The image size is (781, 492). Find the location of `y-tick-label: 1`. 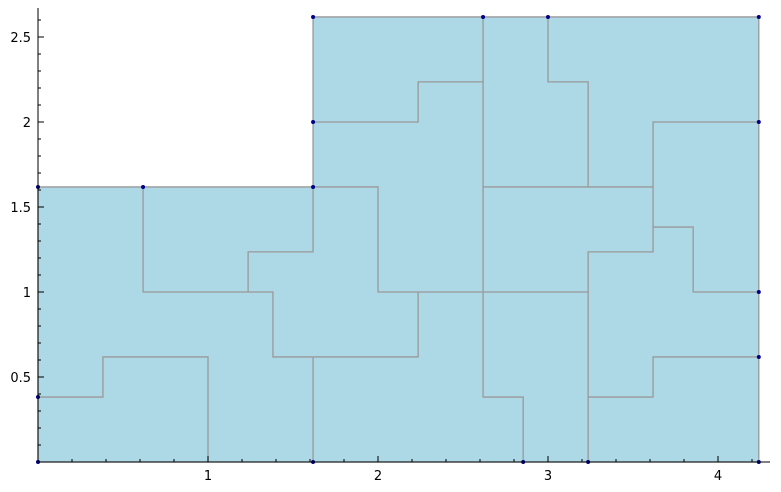

y-tick-label: 1 is located at coordinates (27, 293).